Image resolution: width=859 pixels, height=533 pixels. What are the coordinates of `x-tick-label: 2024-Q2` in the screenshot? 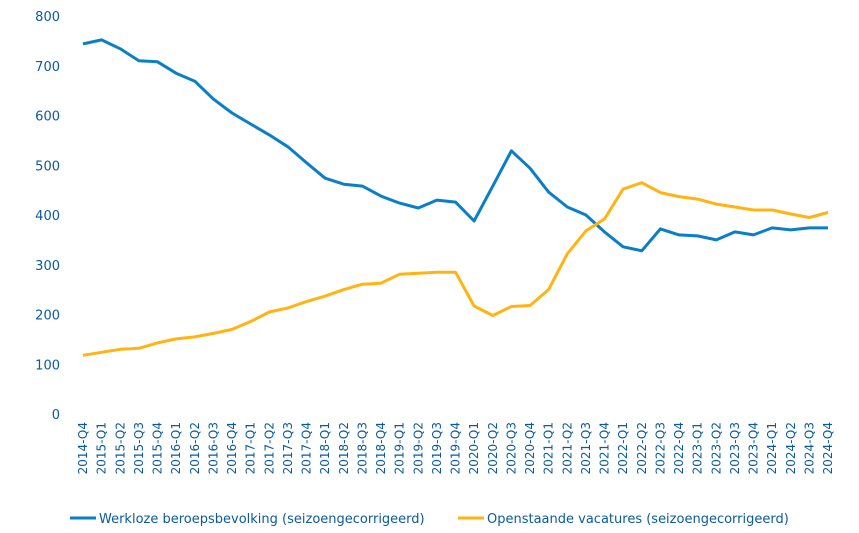 It's located at (791, 448).